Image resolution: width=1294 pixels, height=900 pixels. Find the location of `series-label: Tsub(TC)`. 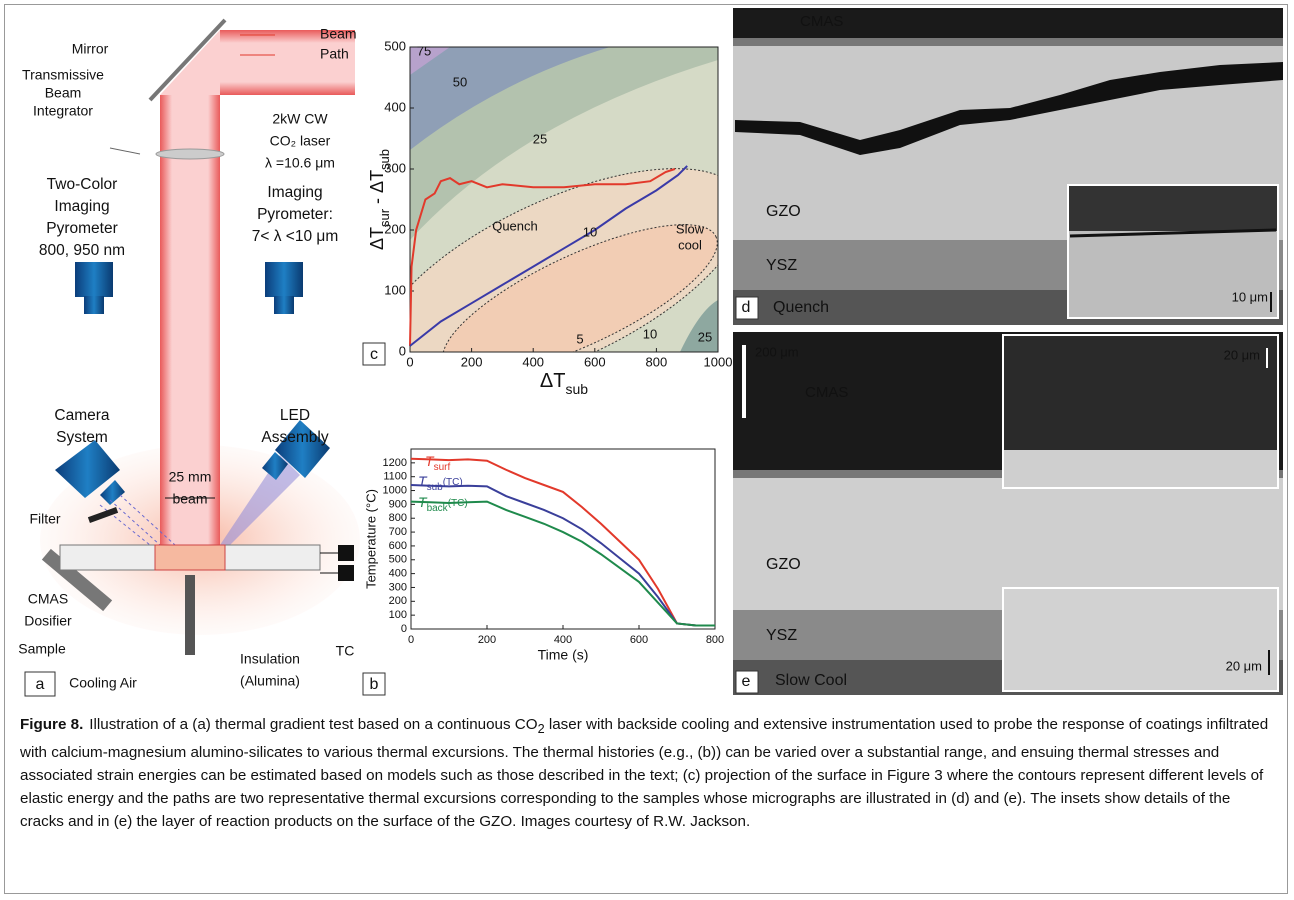

series-label: Tsub(TC) is located at coordinates (440, 483).